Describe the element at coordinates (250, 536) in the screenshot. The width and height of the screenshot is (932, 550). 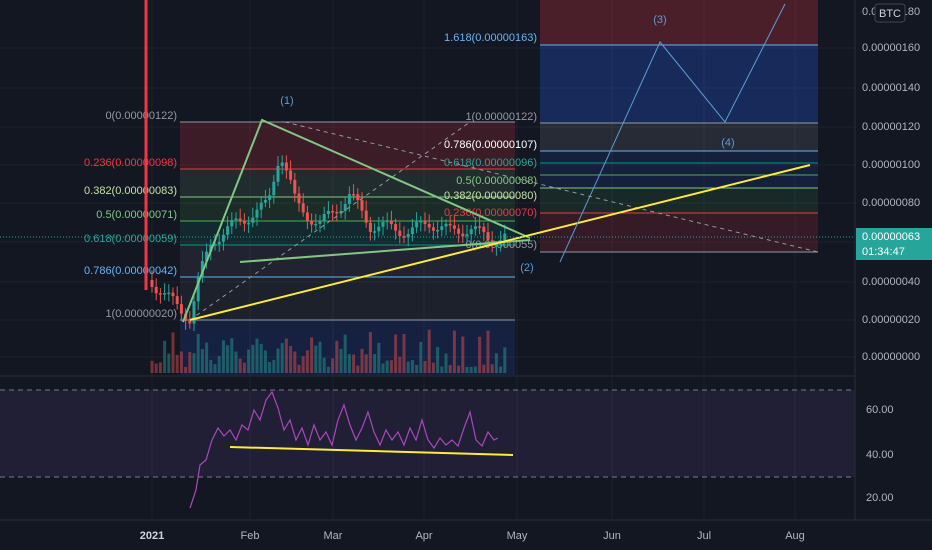
I see `time-label: Feb` at that location.